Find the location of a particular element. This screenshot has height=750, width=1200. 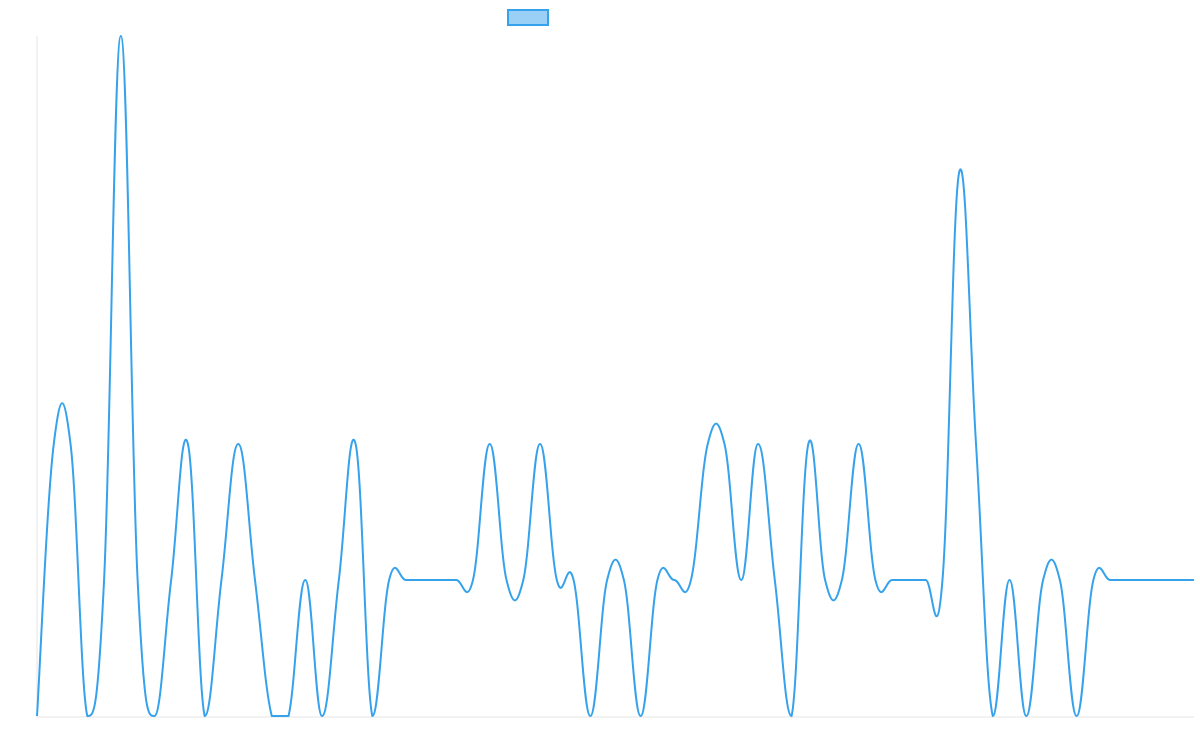

legend-swatch is located at coordinates (528, 17).